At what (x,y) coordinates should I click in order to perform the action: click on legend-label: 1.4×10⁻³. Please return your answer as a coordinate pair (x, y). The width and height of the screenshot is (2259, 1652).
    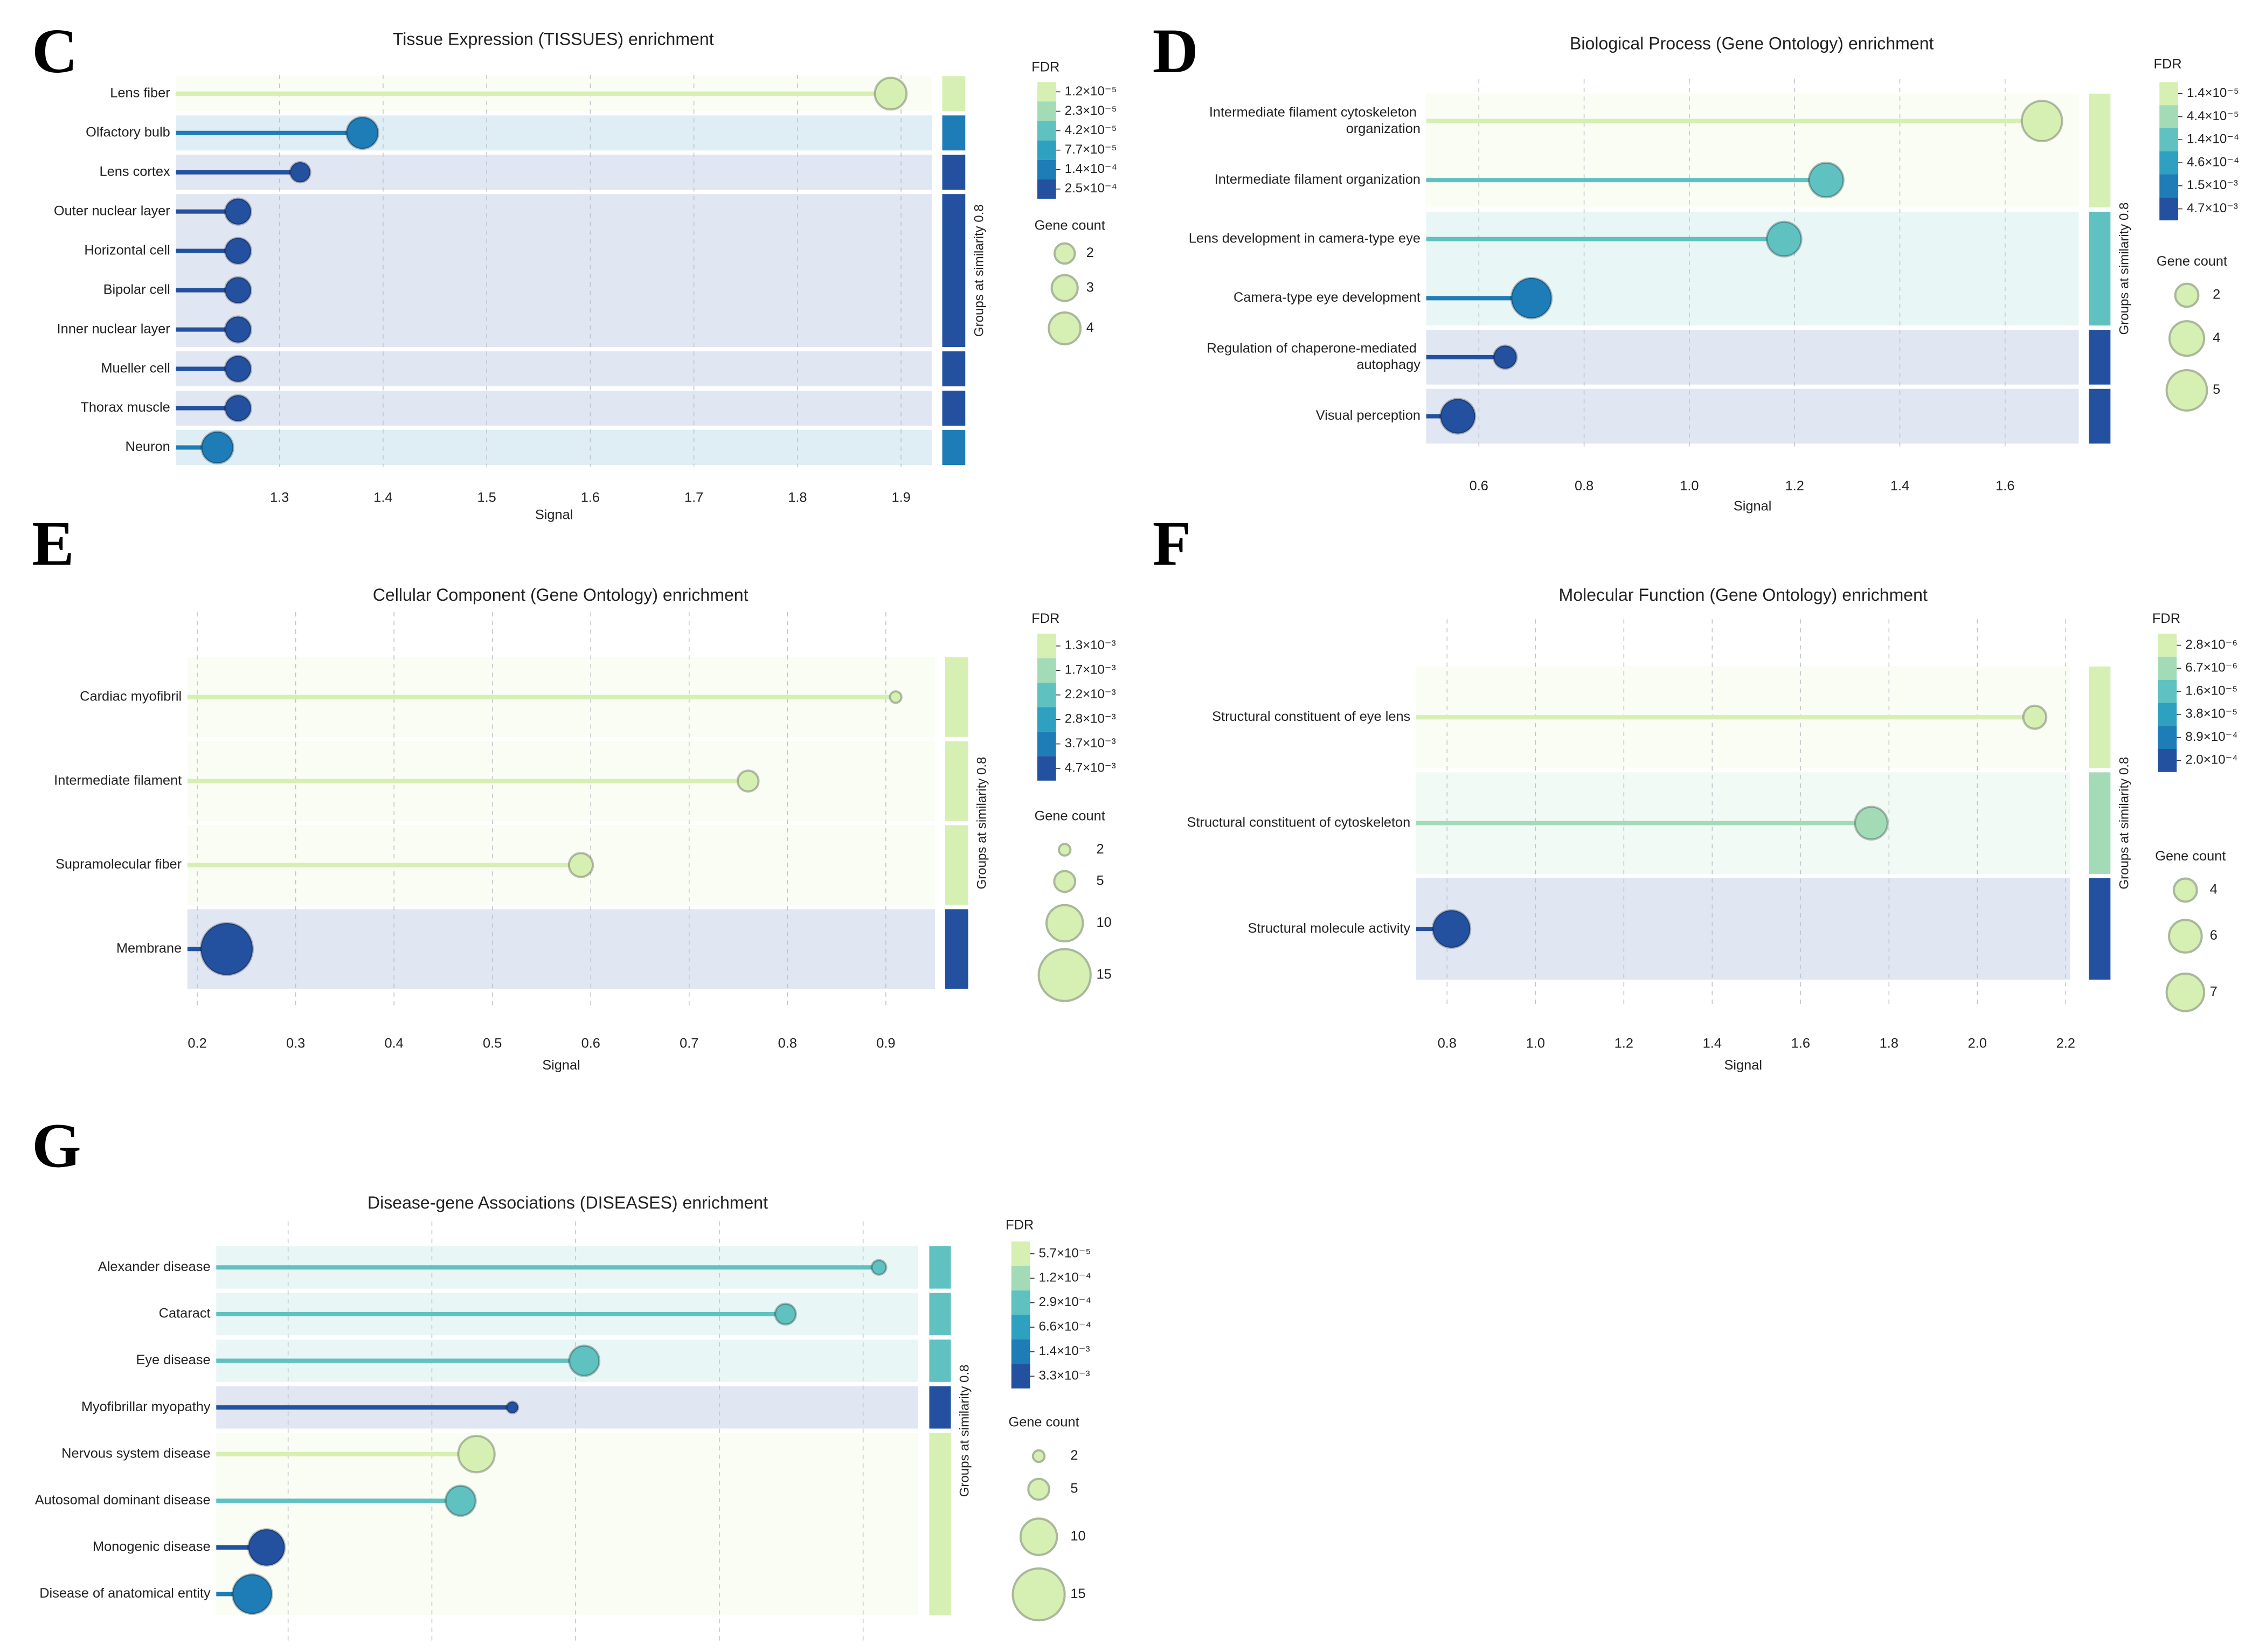
    Looking at the image, I should click on (1064, 1351).